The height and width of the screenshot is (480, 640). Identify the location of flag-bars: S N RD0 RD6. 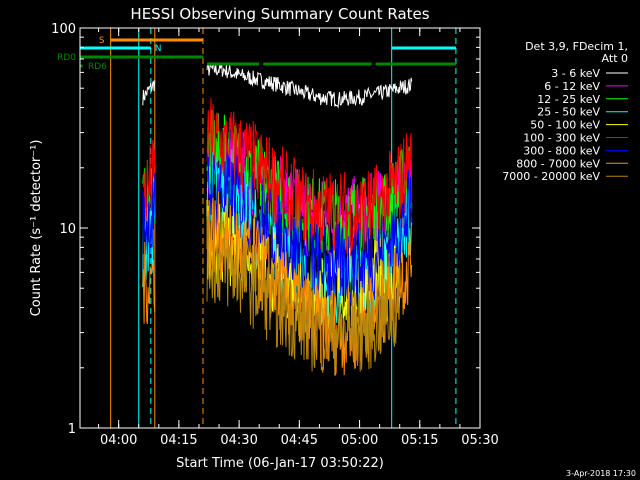
(256, 54).